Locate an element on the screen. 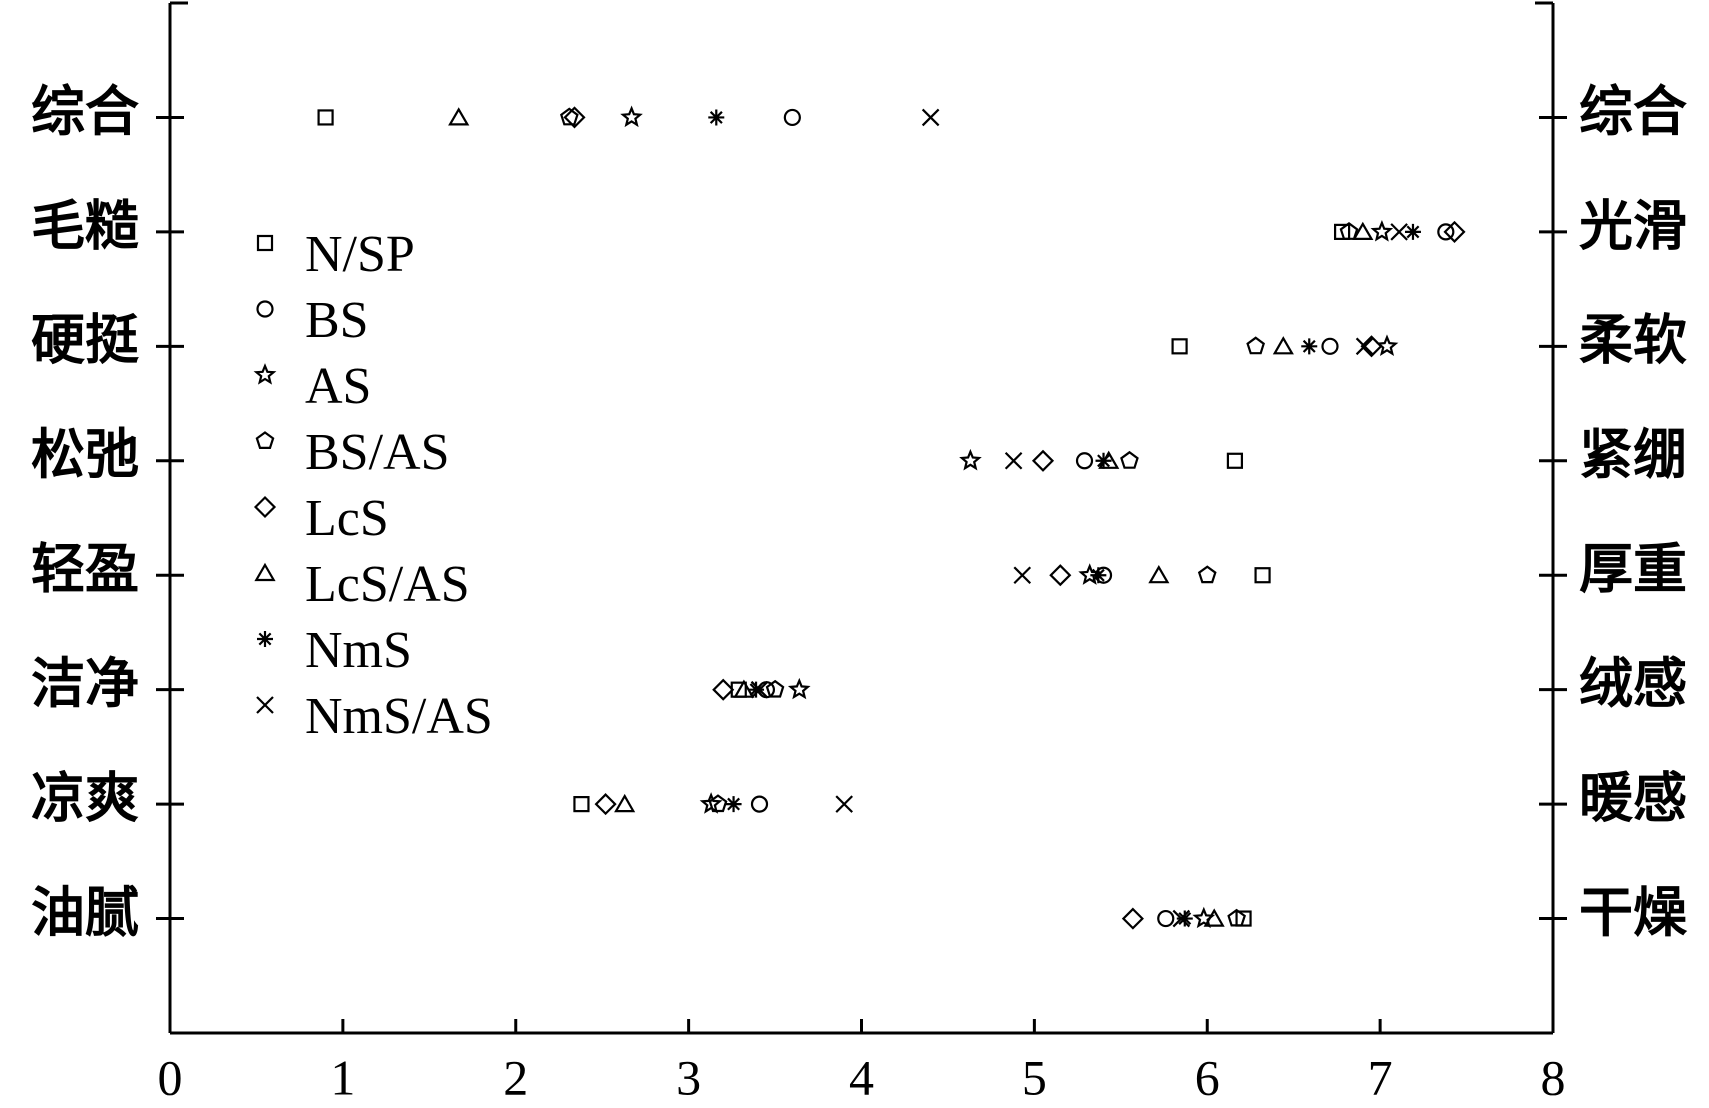 This screenshot has width=1709, height=1108. y-label-left: 毛糙 is located at coordinates (85, 226).